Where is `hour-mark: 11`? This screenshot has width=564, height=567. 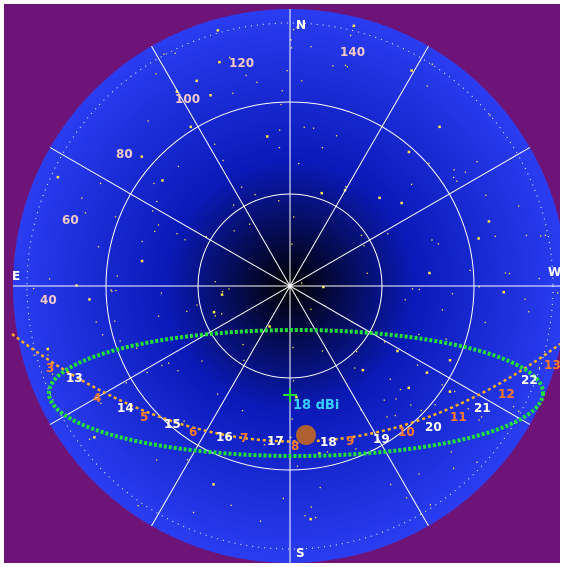 hour-mark: 11 is located at coordinates (458, 417).